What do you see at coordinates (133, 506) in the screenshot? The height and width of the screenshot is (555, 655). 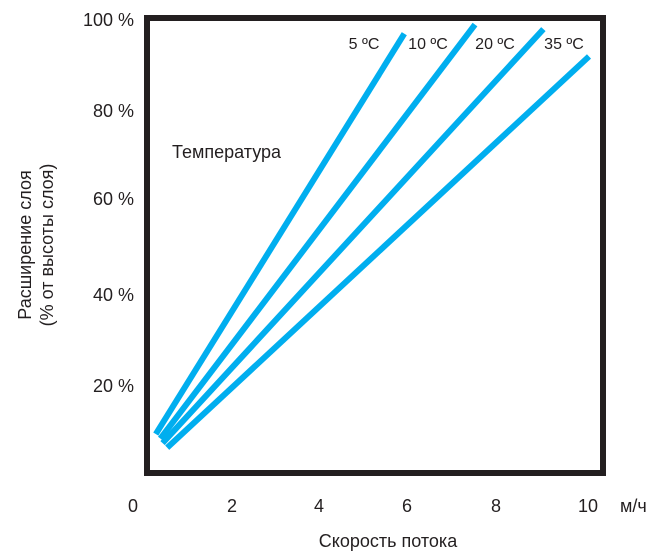 I see `x-tick-label: 0` at bounding box center [133, 506].